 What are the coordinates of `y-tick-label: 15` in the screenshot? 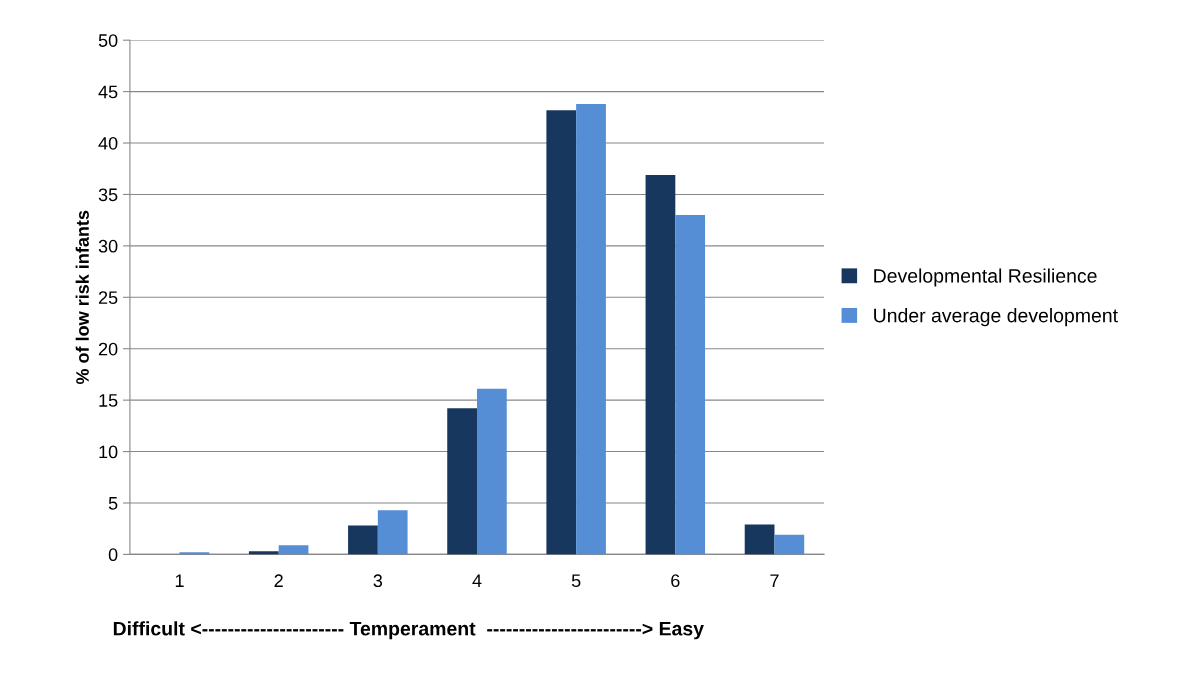 It's located at (108, 400).